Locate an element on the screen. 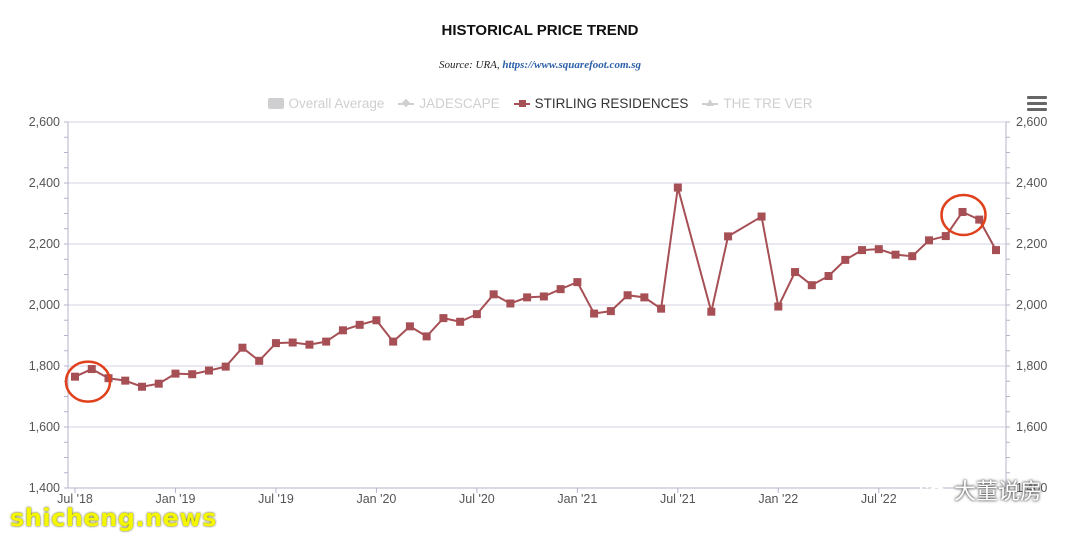 The image size is (1080, 538). x-tick-label: Jan '20 is located at coordinates (376, 499).